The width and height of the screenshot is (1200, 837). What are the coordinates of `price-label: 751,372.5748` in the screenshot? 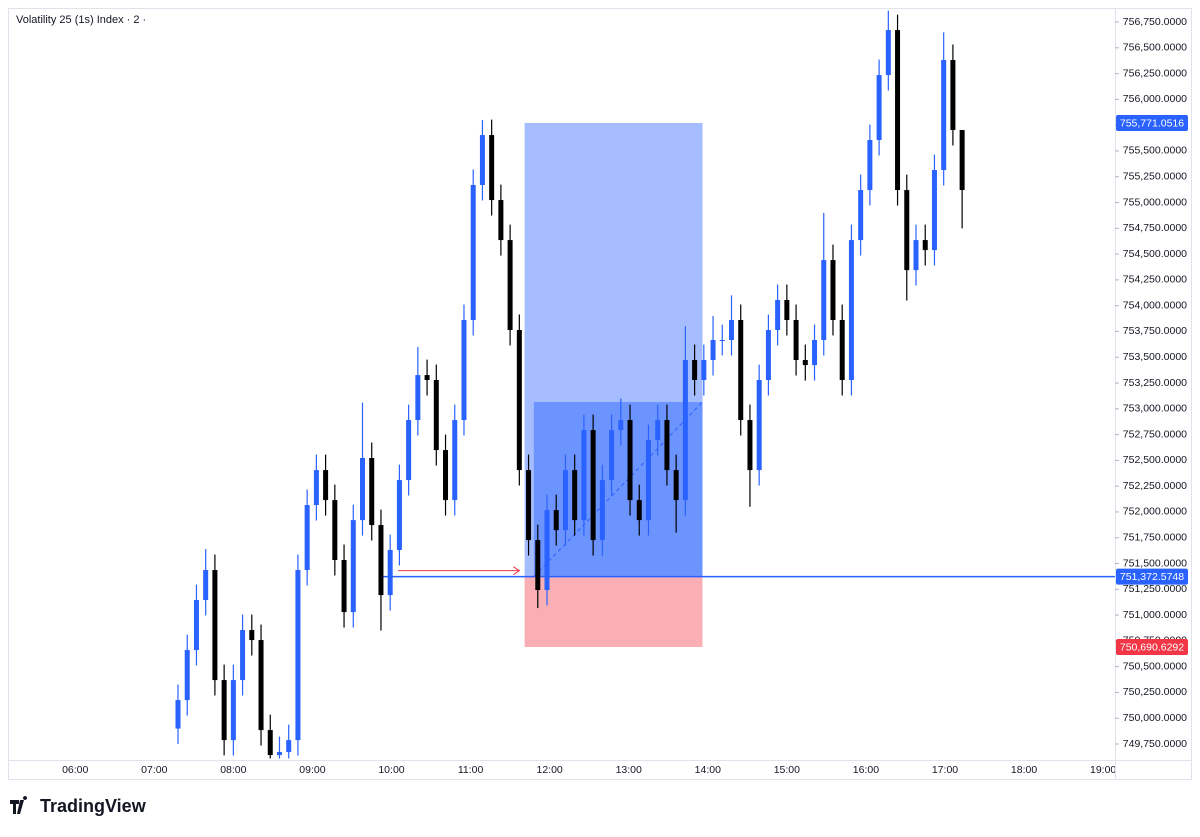 It's located at (1152, 577).